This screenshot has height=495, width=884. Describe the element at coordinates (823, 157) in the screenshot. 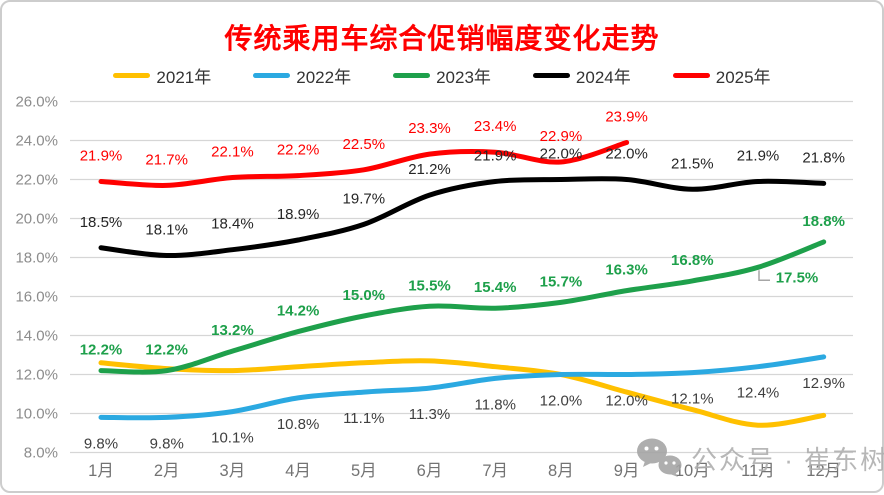

I see `data-label: 21.8%` at that location.